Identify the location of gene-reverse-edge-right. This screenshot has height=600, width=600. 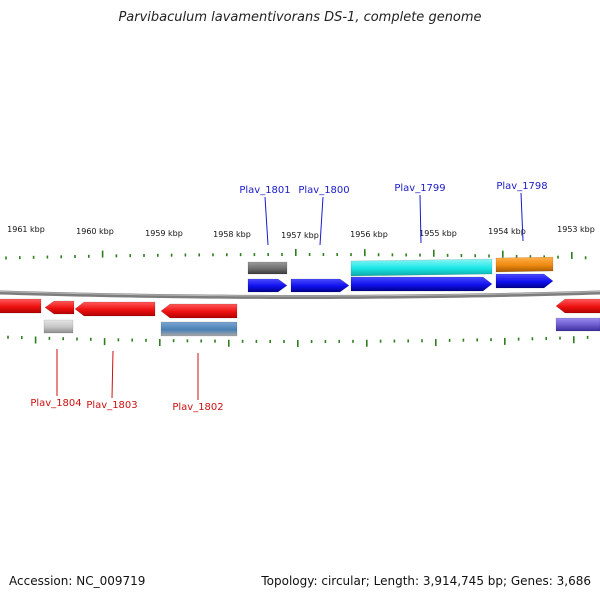
(577, 306).